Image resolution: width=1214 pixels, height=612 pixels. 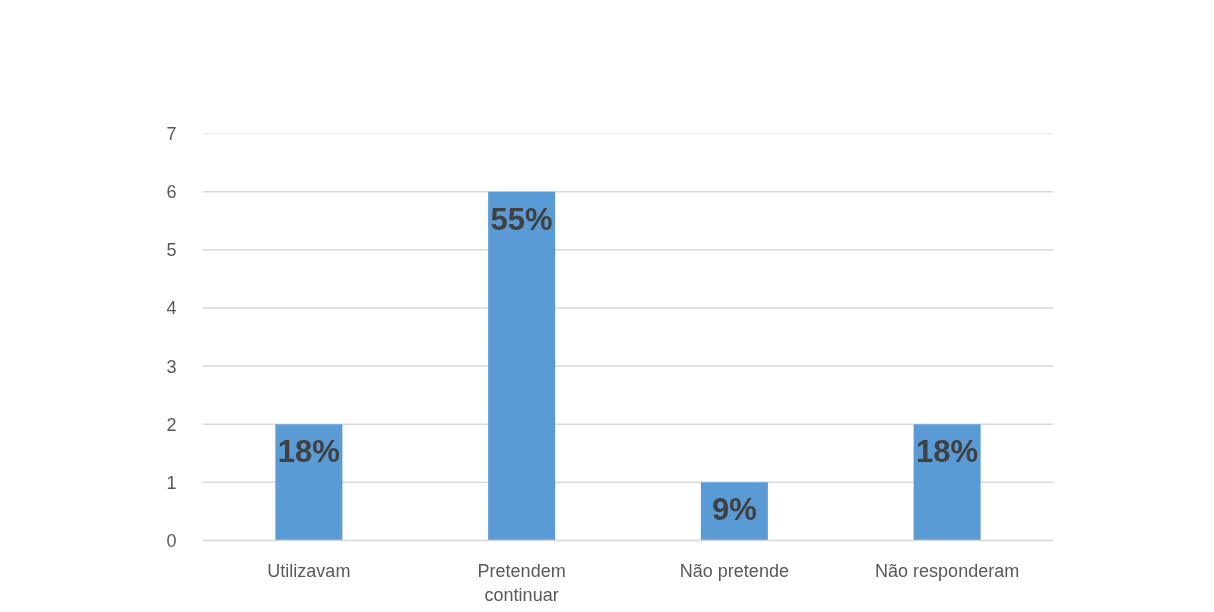 What do you see at coordinates (171, 424) in the screenshot?
I see `y-tick-label: 2` at bounding box center [171, 424].